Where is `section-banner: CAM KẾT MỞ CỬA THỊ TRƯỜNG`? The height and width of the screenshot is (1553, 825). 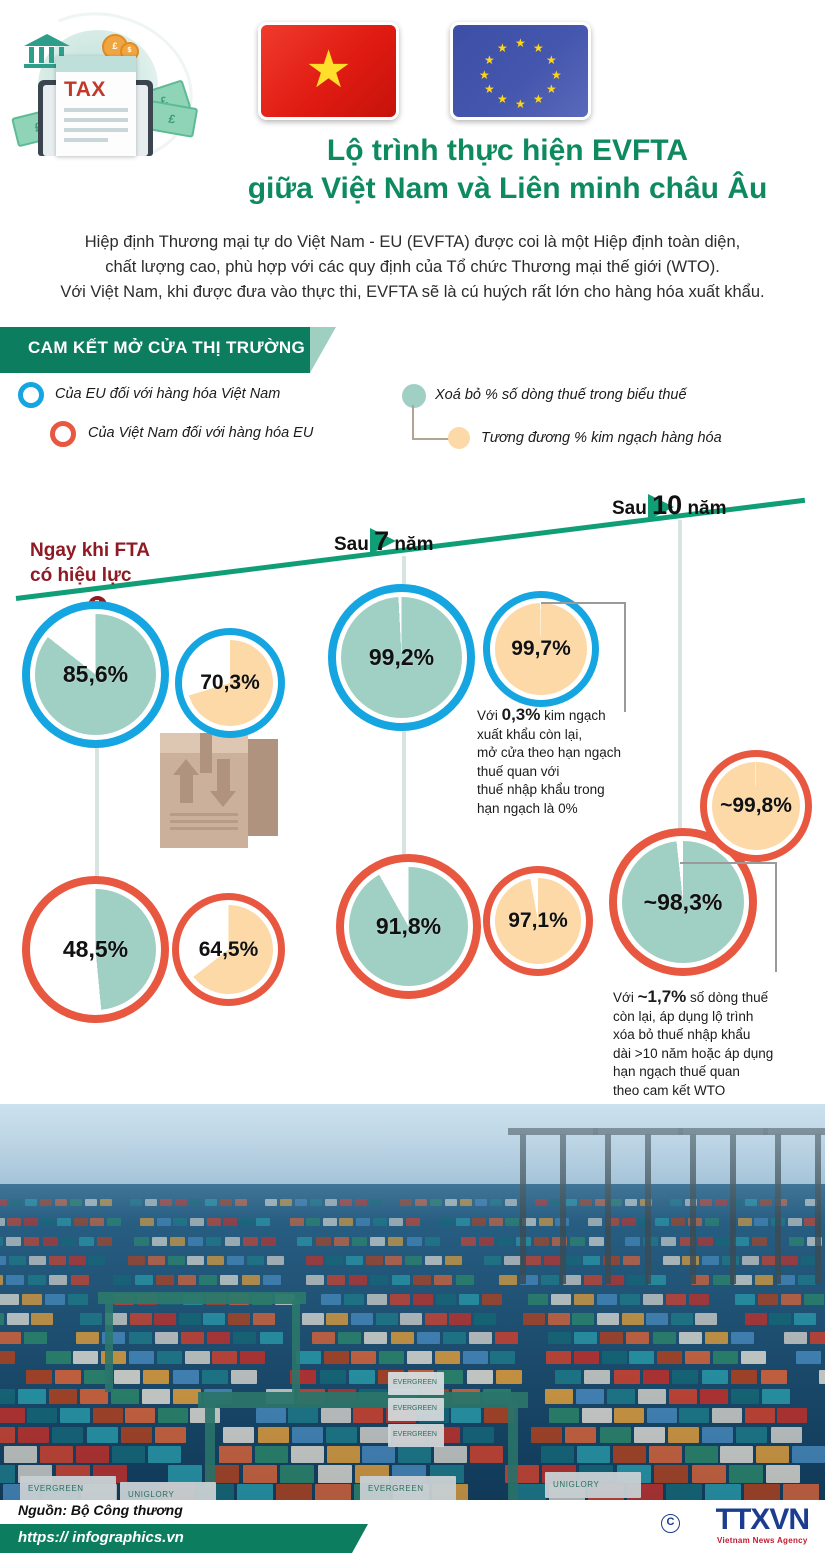
section-banner: CAM KẾT MỞ CỬA THỊ TRƯỜNG is located at coordinates (155, 350).